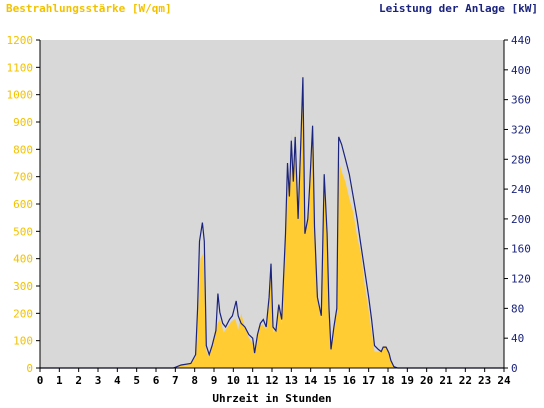 The image size is (544, 408). What do you see at coordinates (426, 380) in the screenshot?
I see `x-tick-label: 20` at bounding box center [426, 380].